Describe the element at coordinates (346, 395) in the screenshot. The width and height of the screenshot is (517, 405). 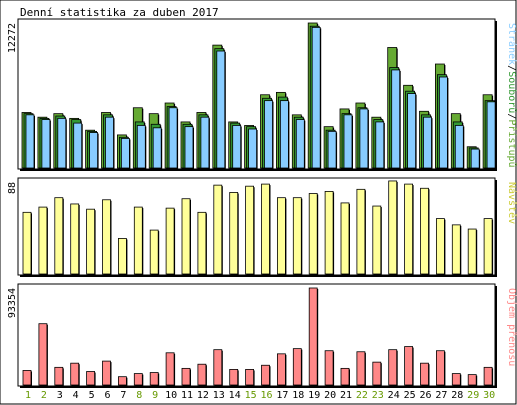
I see `day-label-21: 21` at that location.